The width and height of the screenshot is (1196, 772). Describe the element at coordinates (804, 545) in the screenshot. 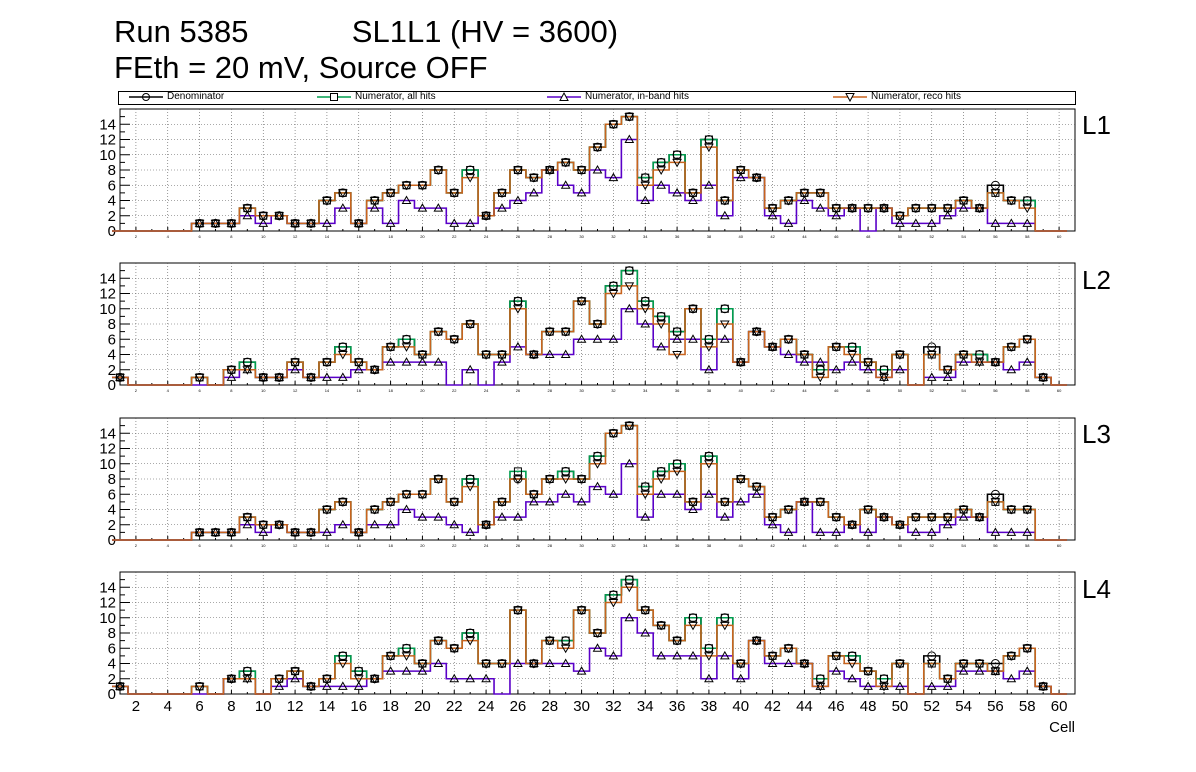

I see `x-tick-label: 44` at that location.